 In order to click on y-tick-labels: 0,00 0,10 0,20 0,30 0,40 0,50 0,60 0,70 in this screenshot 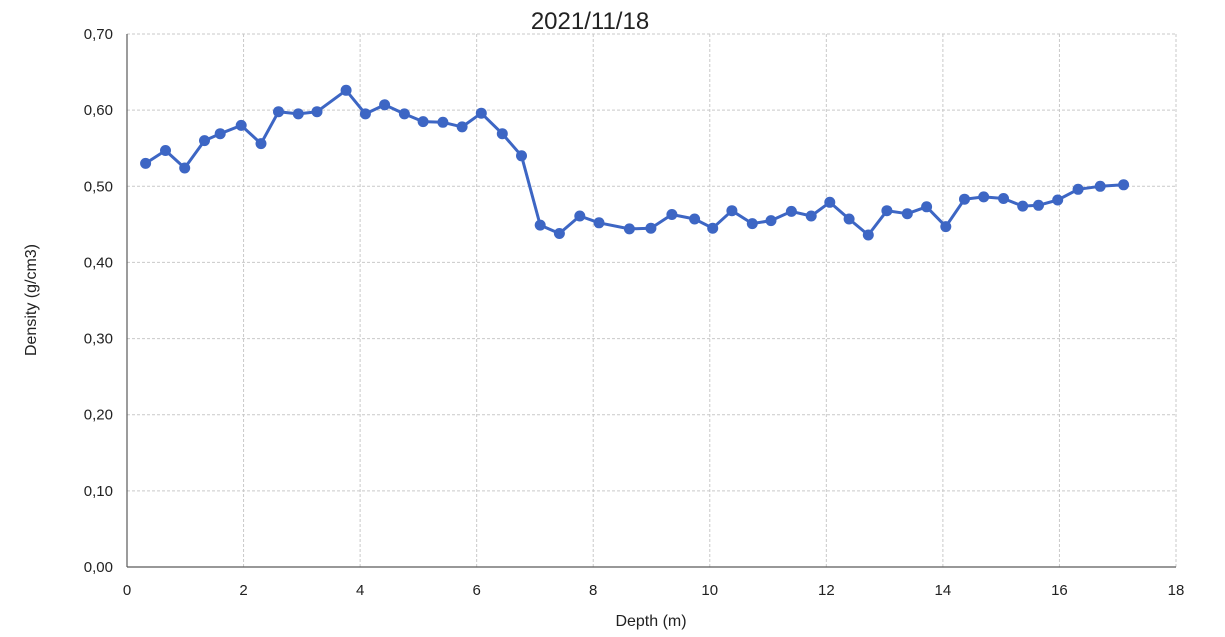, I will do `click(98, 301)`.